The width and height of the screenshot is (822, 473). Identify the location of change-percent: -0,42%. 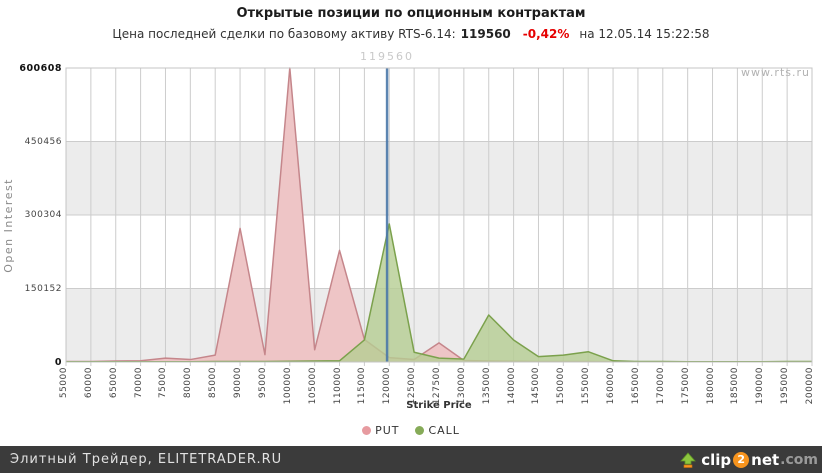
(546, 34).